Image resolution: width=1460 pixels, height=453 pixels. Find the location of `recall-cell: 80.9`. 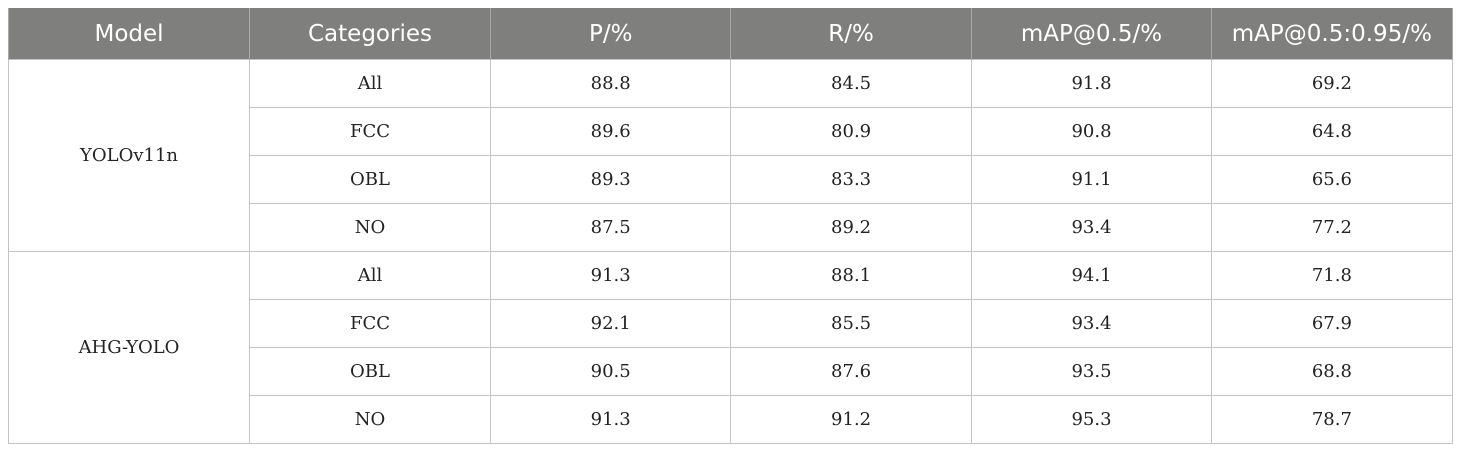

recall-cell: 80.9 is located at coordinates (851, 131).